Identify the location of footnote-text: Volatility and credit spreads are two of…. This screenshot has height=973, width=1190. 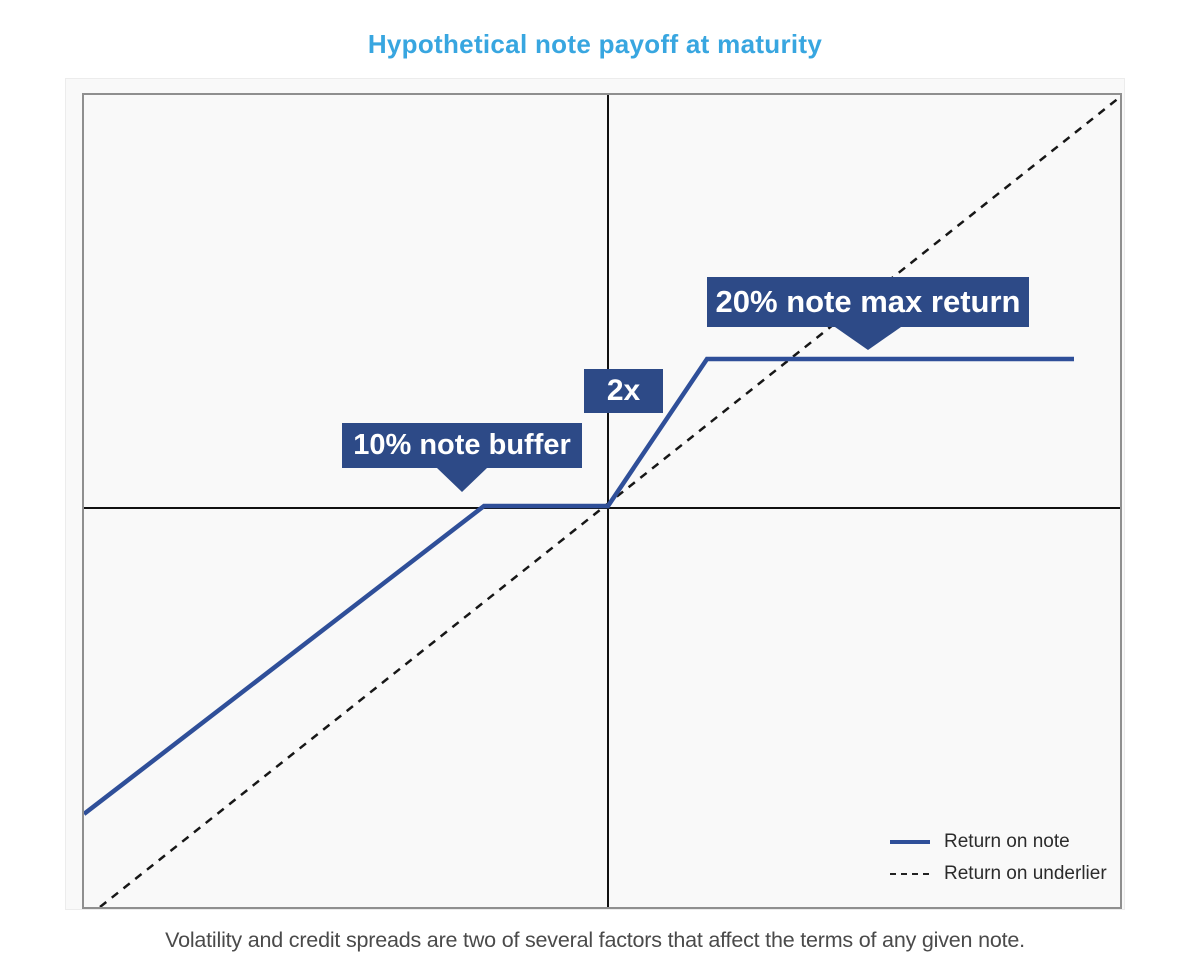
(595, 940).